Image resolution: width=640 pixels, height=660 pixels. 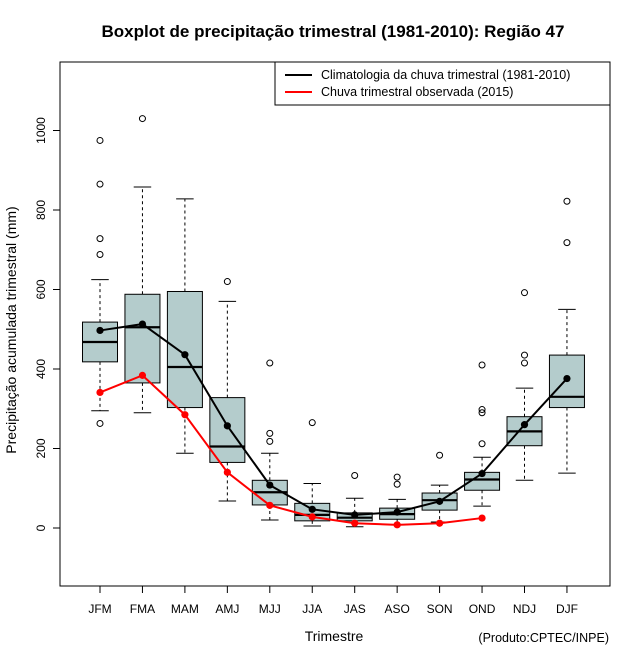 I want to click on series-line-observed, so click(x=291, y=450).